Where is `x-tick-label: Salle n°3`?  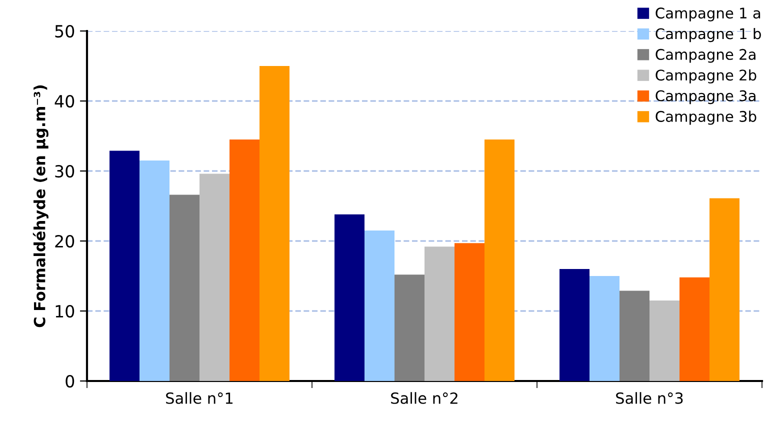 x-tick-label: Salle n°3 is located at coordinates (649, 398).